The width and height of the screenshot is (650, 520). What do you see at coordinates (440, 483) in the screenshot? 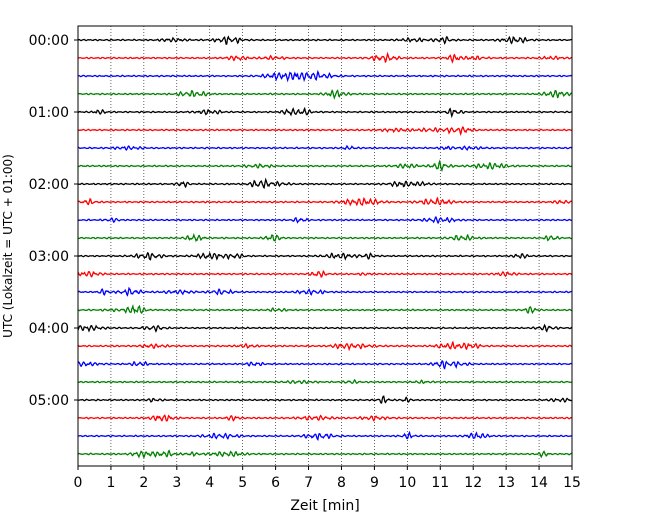
I see `x-tick-label: 11` at bounding box center [440, 483].